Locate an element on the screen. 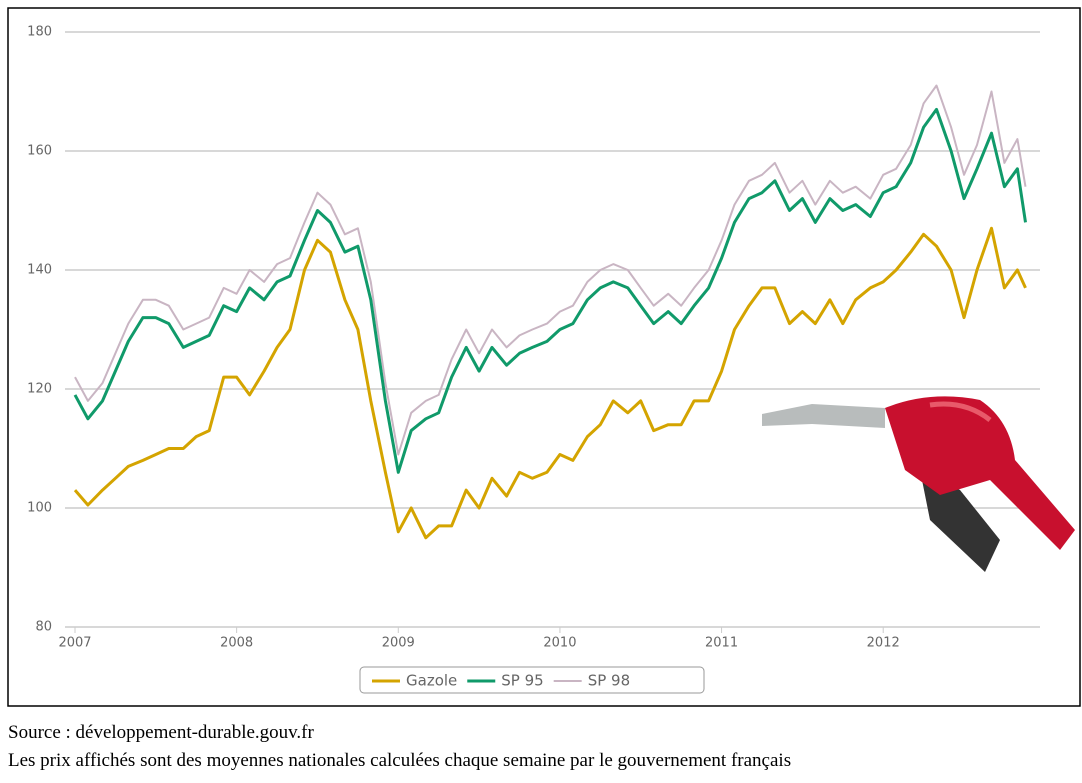 The image size is (1082, 783). legend-label: SP 95 is located at coordinates (522, 681).